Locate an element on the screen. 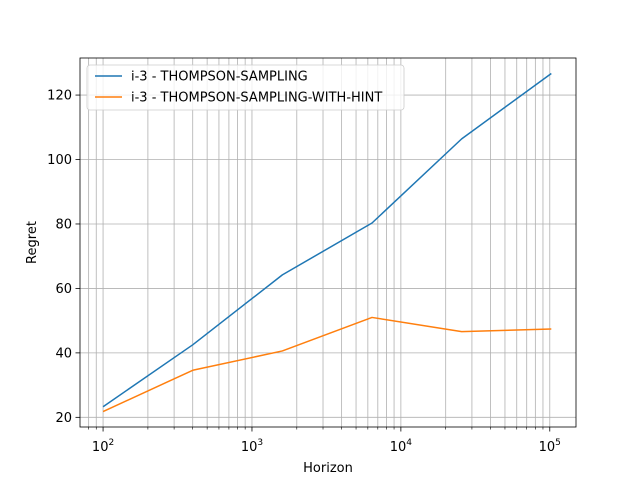  legend-label-2: i-3 - THOMPSON-SAMPLING-WITH-HINT is located at coordinates (256, 98).